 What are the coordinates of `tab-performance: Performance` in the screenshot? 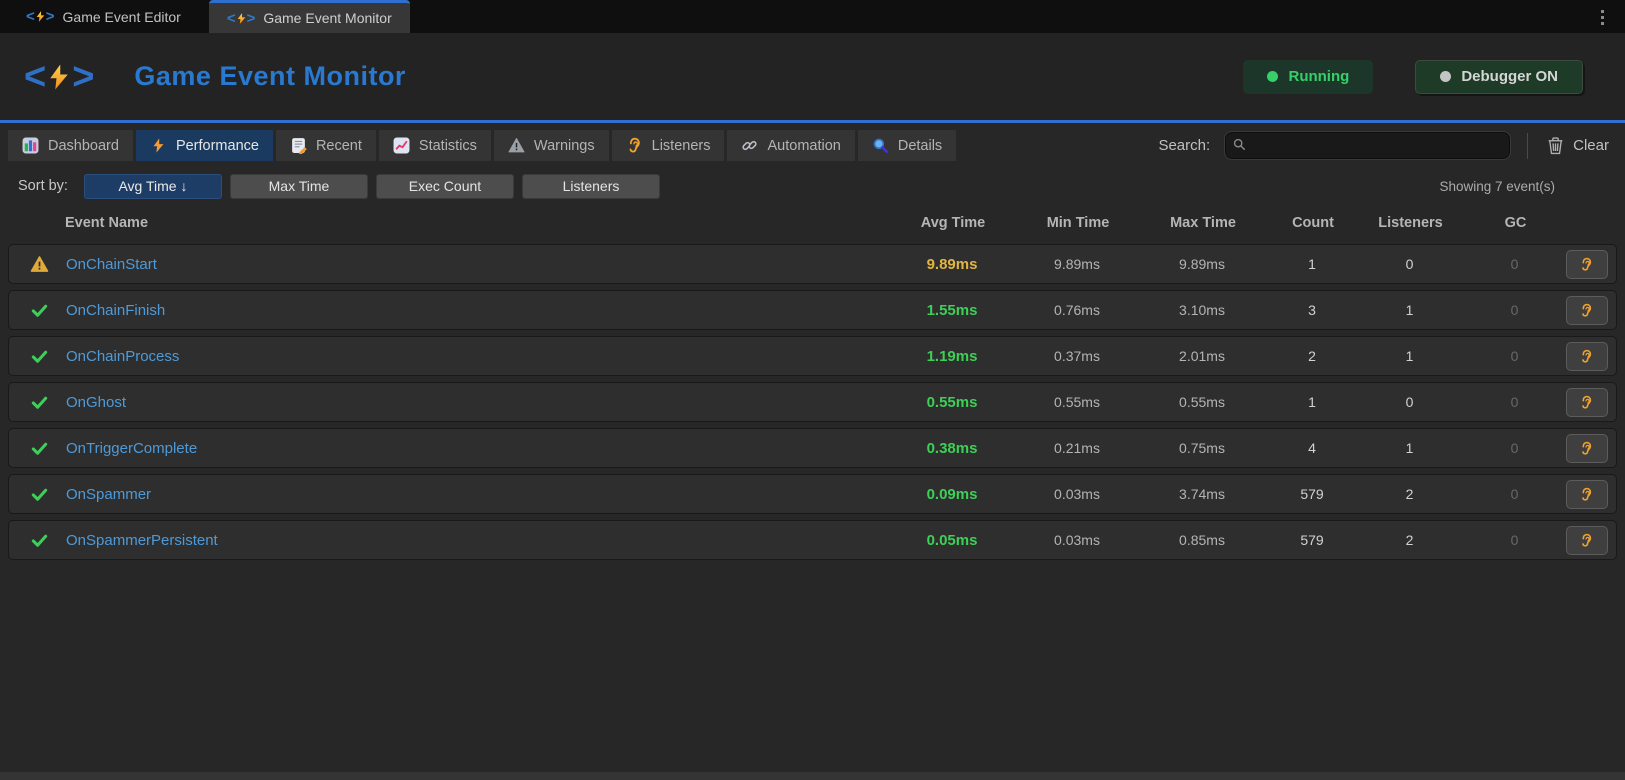 It's located at (204, 145).